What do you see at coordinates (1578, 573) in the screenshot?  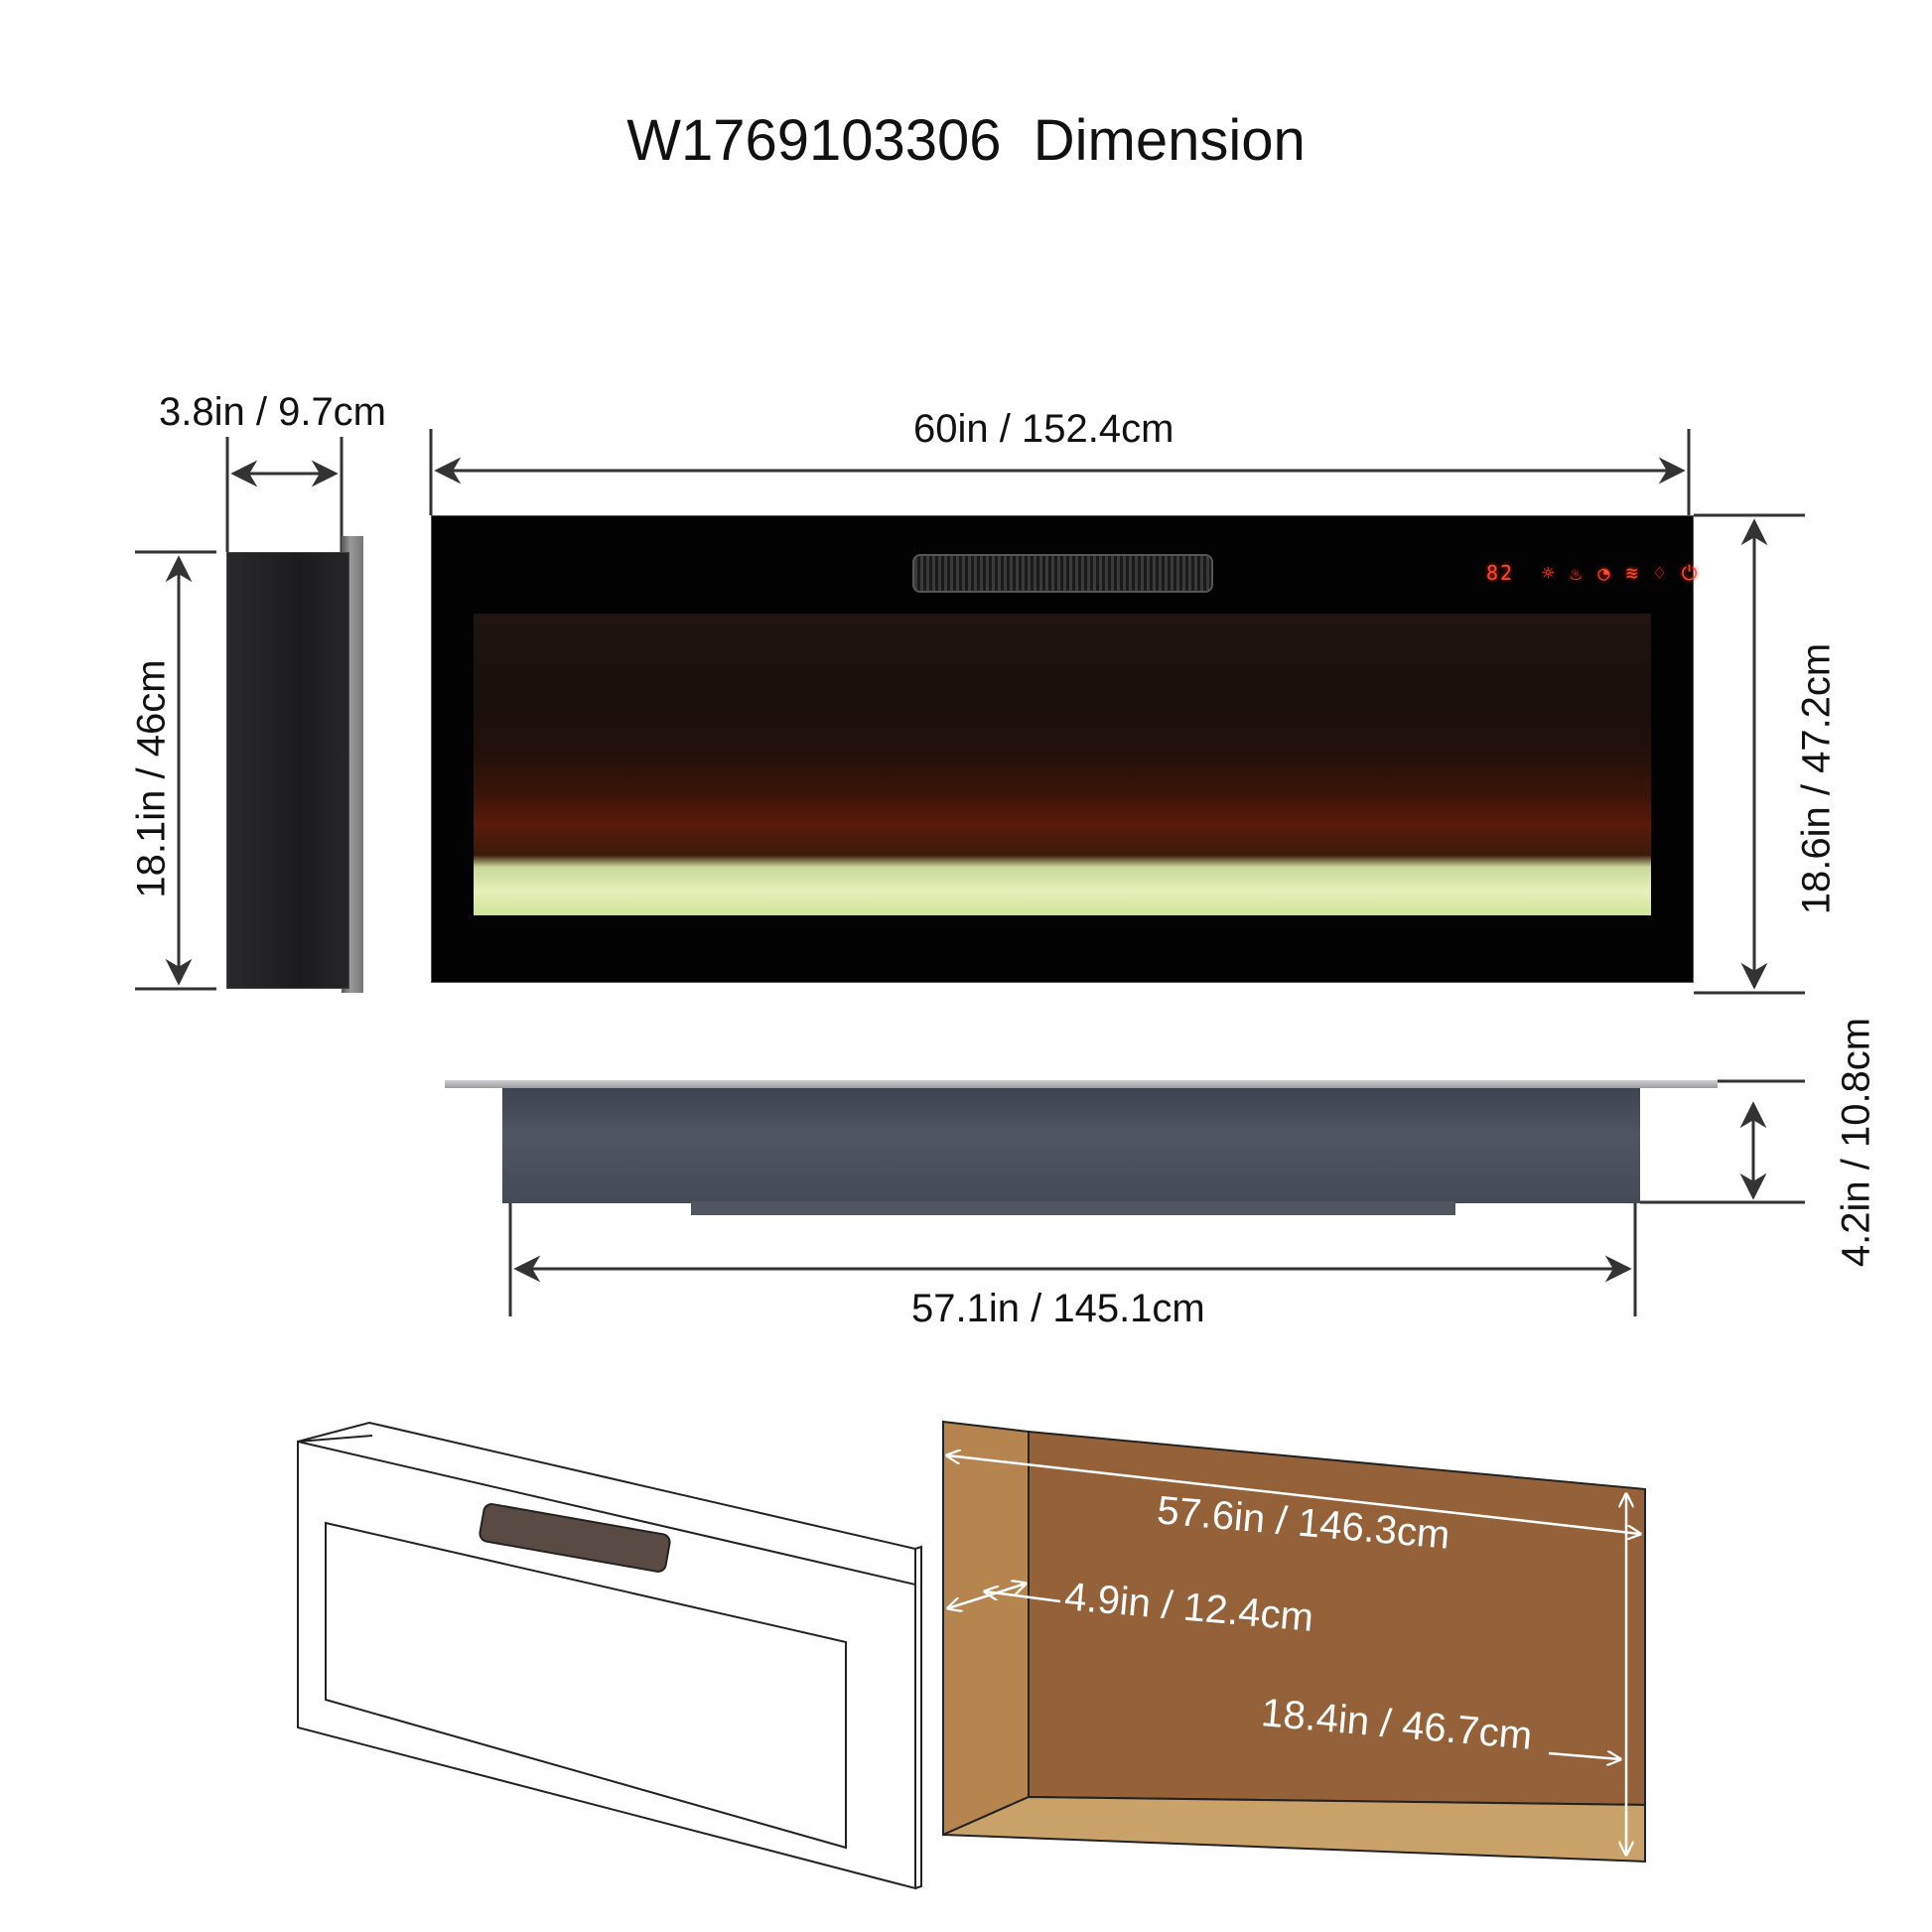 I see `flame-mode-icon: ♨` at bounding box center [1578, 573].